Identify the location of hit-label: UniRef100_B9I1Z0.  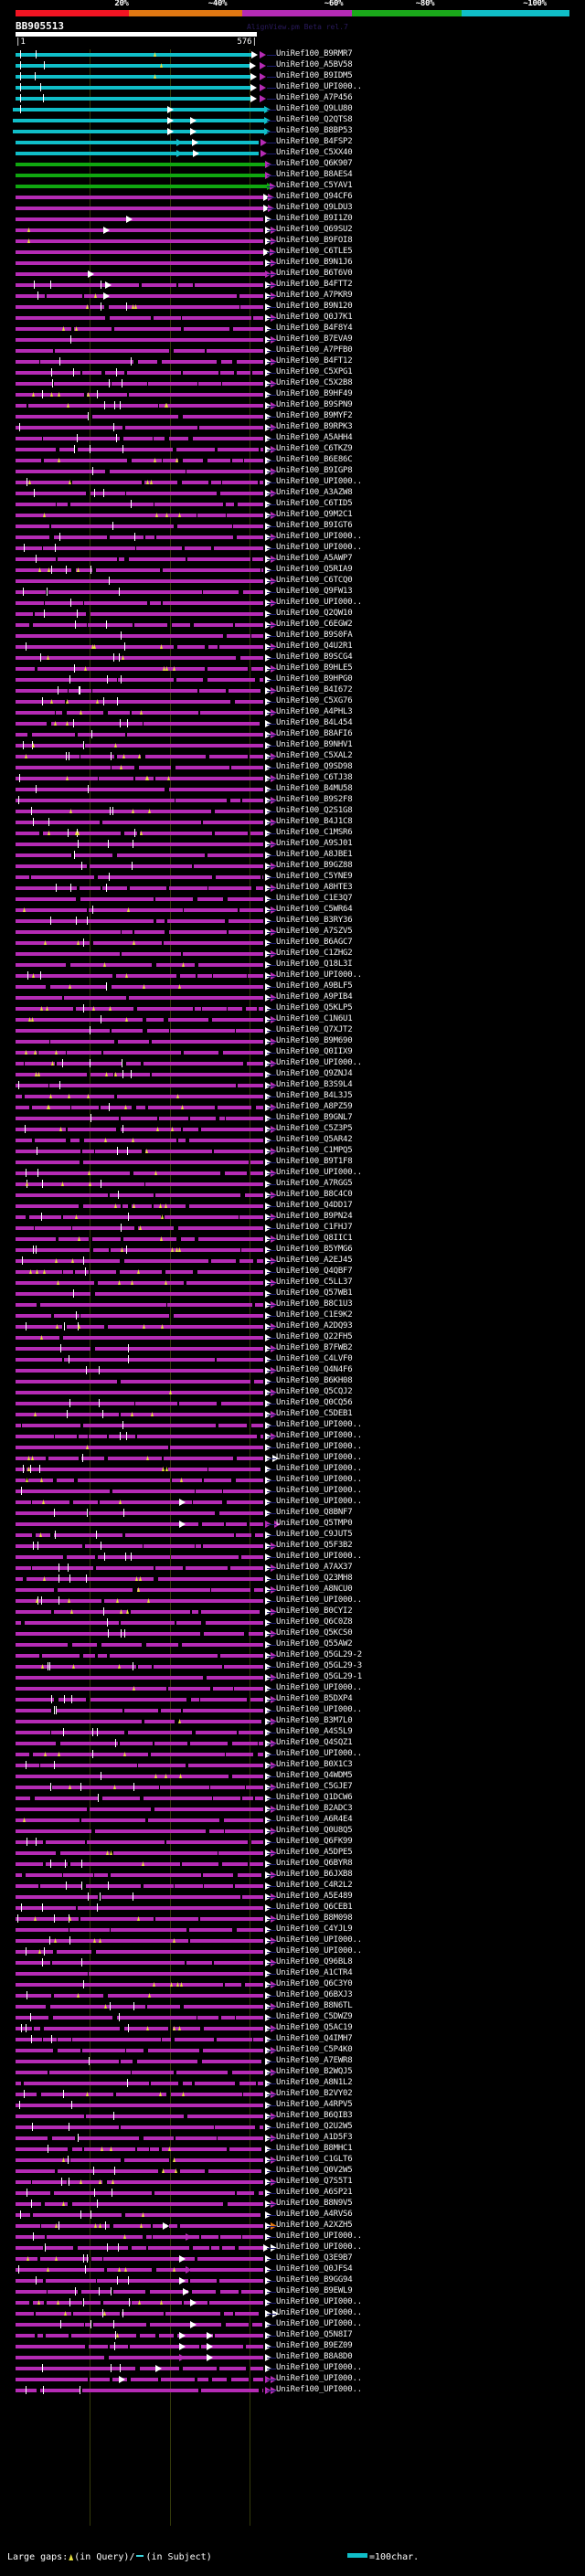
(314, 218).